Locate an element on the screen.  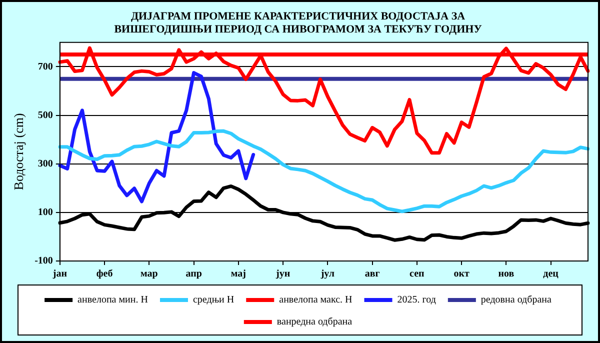
x-tick-label: мар is located at coordinates (149, 274).